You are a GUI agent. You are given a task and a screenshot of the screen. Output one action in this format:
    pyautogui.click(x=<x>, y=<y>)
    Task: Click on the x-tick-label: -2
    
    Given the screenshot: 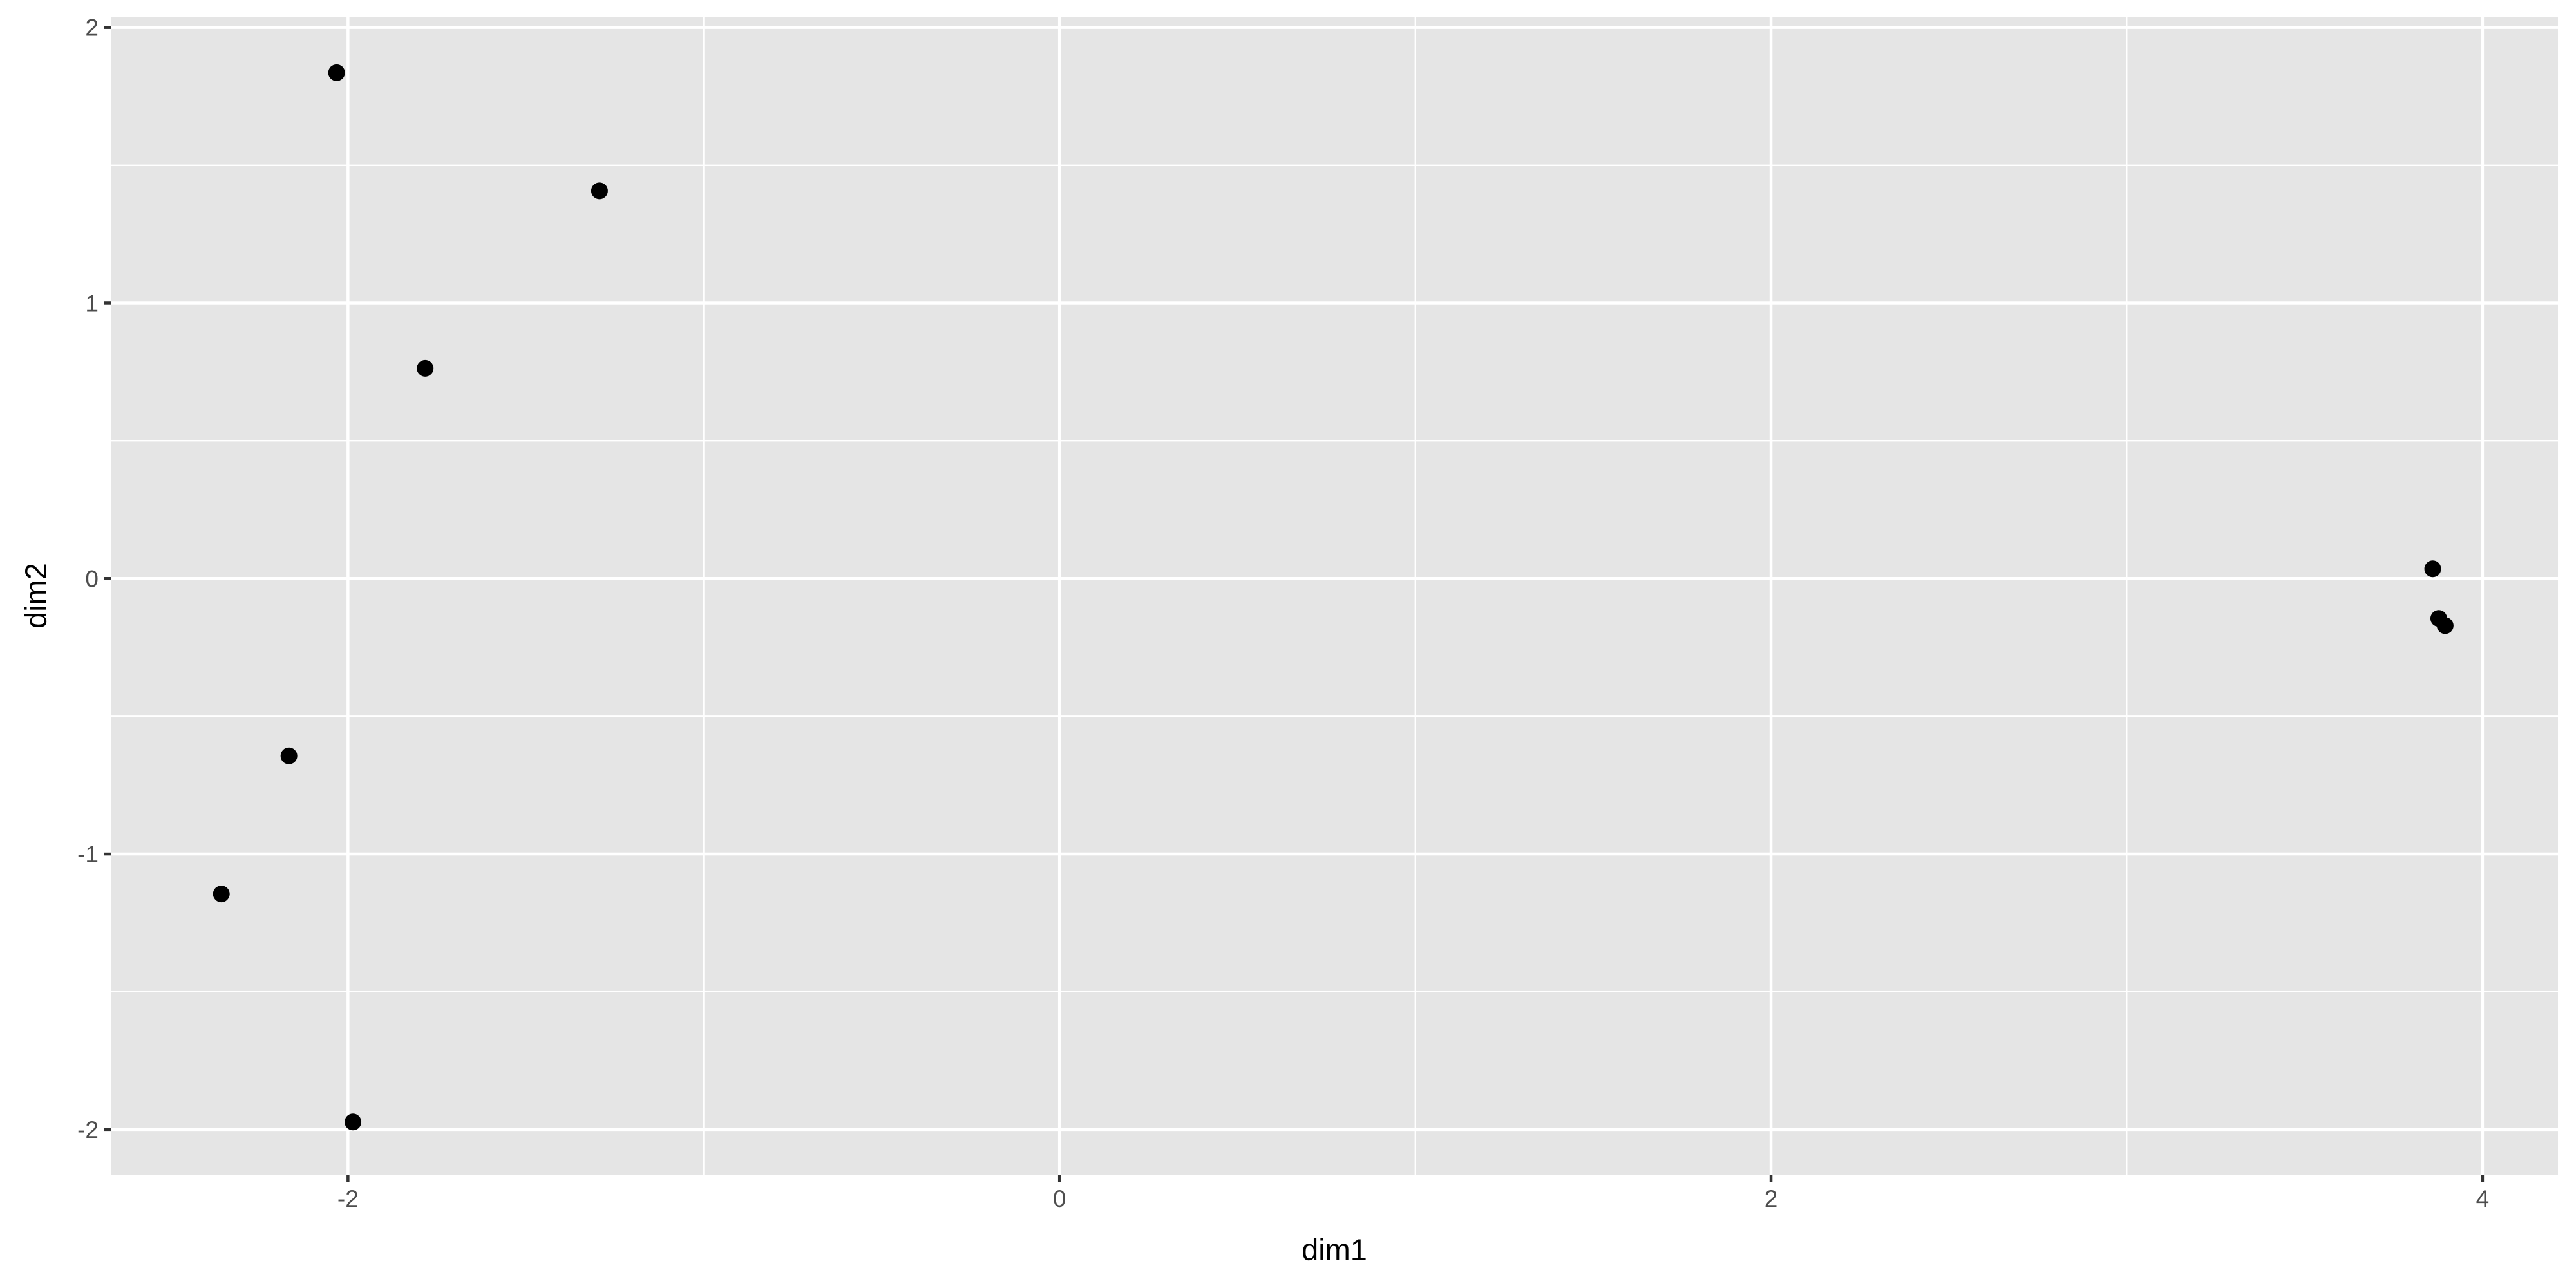 What is the action you would take?
    pyautogui.click(x=348, y=1199)
    